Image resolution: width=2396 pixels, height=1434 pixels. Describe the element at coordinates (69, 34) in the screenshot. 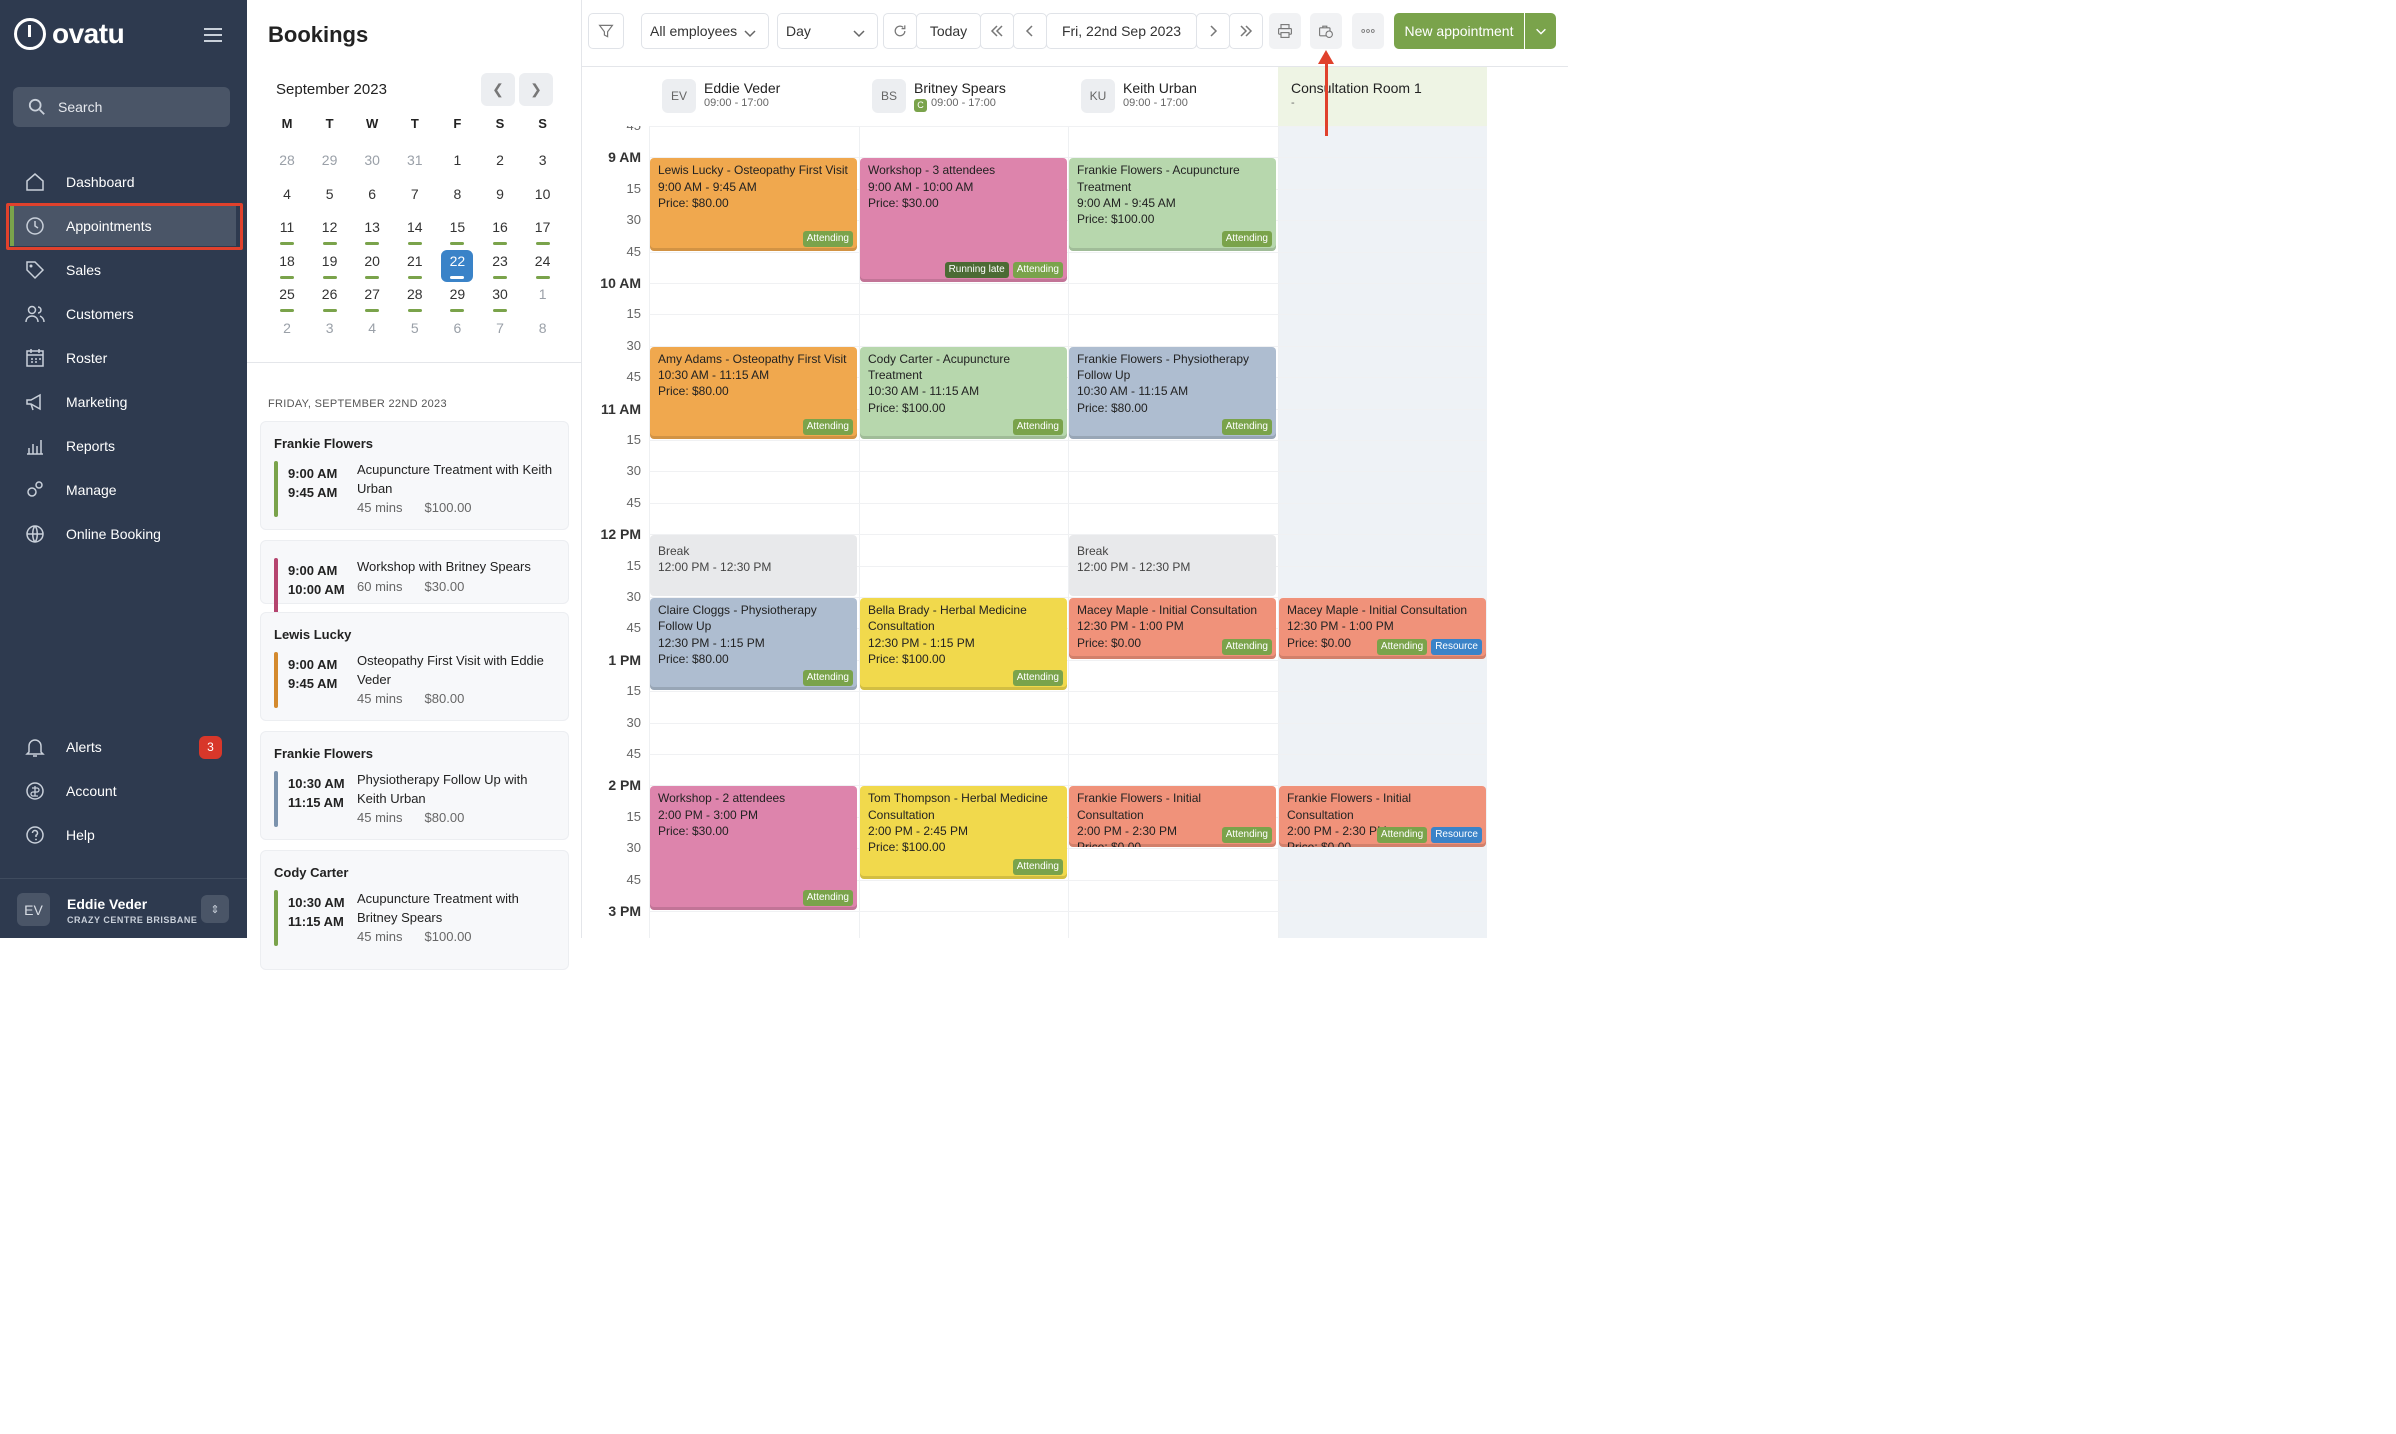

I see `ovatu-logo: ovatu` at that location.